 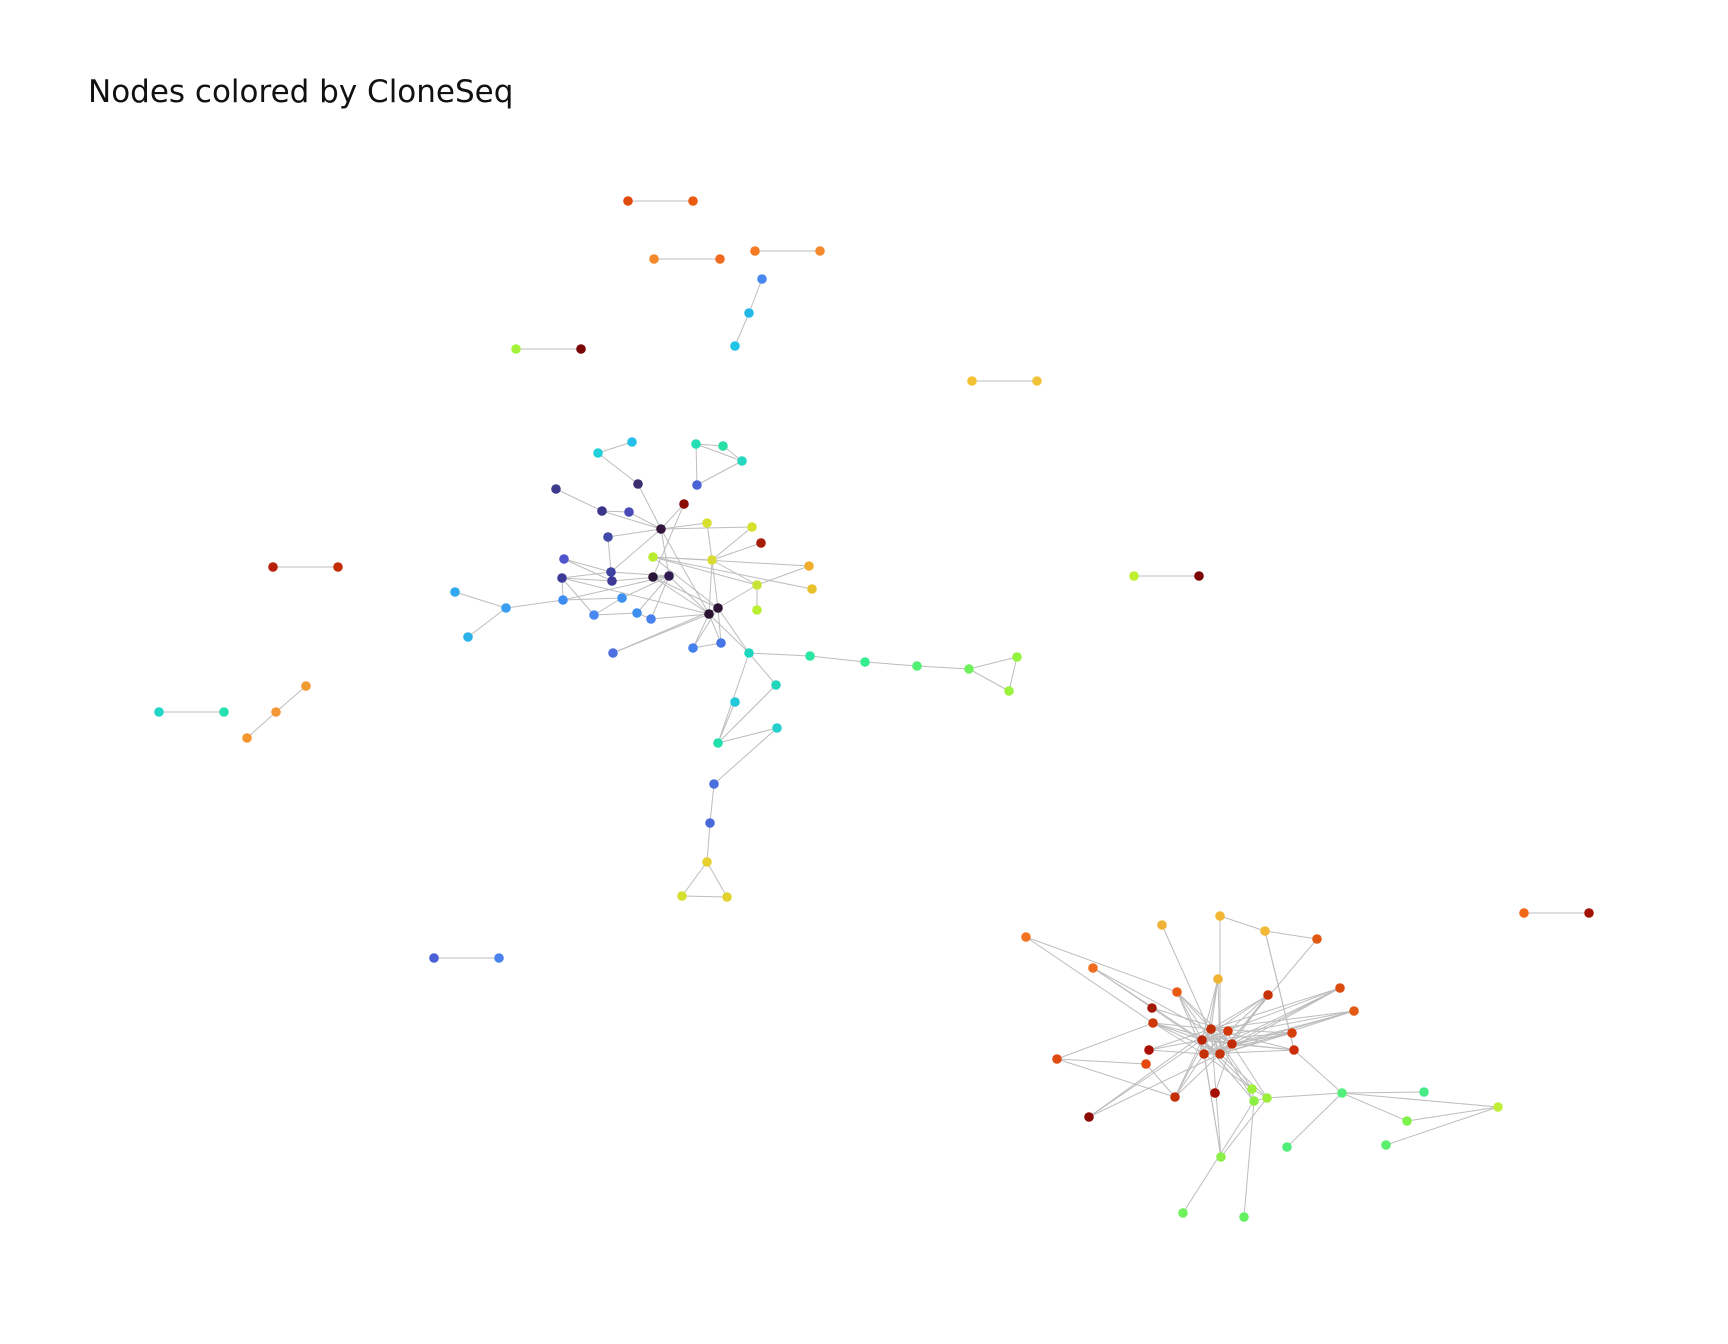 What do you see at coordinates (455, 592) in the screenshot?
I see `node-a29` at bounding box center [455, 592].